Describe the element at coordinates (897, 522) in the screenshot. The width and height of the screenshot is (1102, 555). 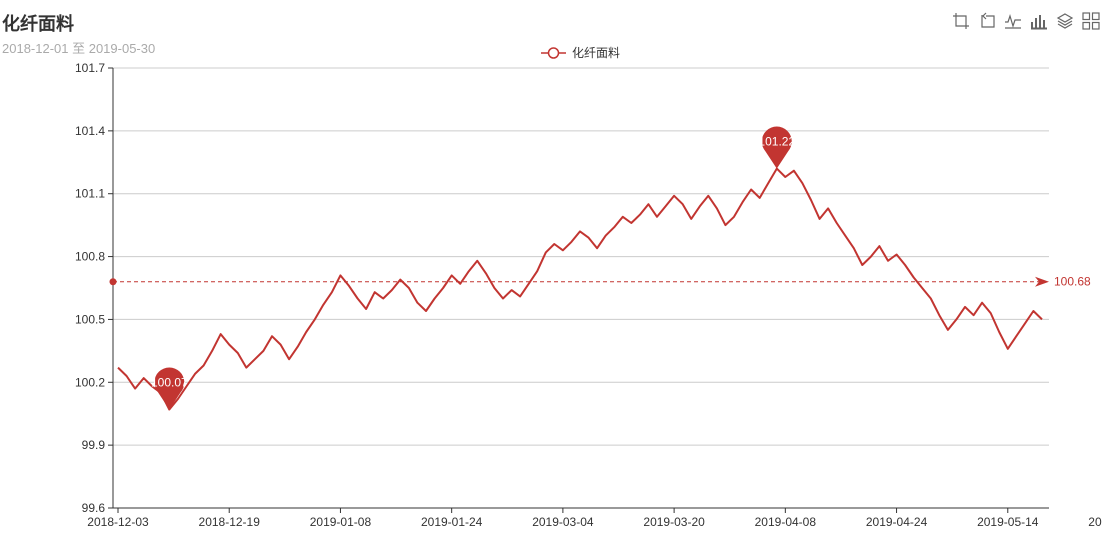
I see `x-tick-label: 2019-04-24` at that location.